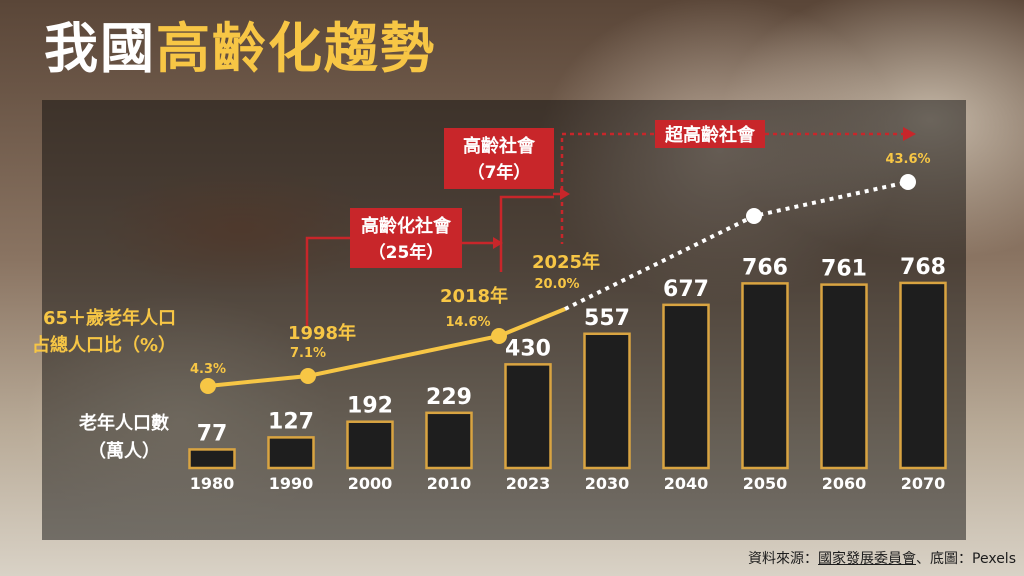 The image size is (1024, 576). Describe the element at coordinates (607, 483) in the screenshot. I see `x-label-2030: 2030` at that location.